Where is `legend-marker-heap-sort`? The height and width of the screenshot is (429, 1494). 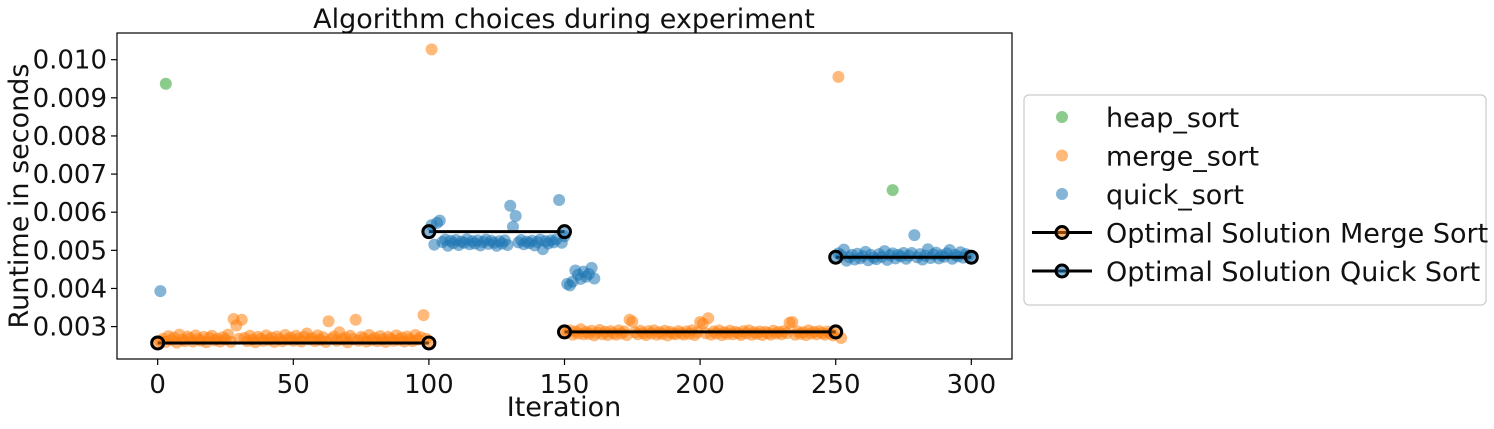 legend-marker-heap-sort is located at coordinates (1062, 117).